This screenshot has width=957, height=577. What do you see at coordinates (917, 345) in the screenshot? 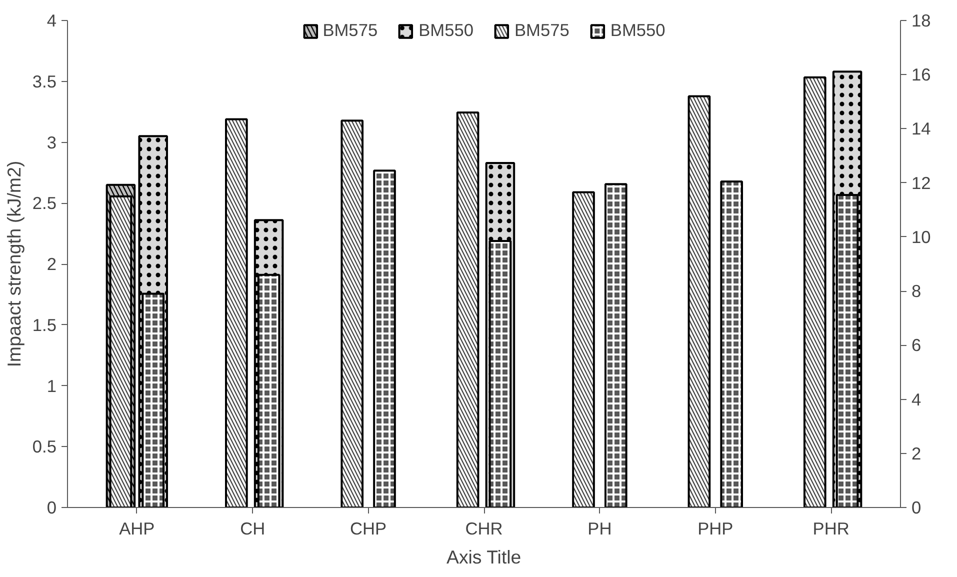
I see `y2-tick-label: 6` at bounding box center [917, 345].